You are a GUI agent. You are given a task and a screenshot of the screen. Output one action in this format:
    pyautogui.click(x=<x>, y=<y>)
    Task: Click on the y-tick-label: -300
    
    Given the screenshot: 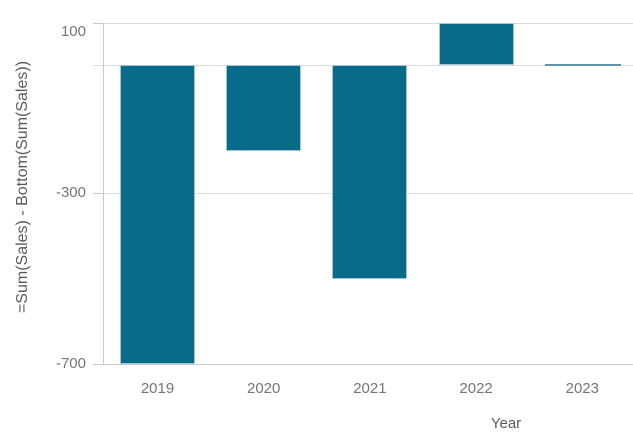 What is the action you would take?
    pyautogui.click(x=70, y=193)
    